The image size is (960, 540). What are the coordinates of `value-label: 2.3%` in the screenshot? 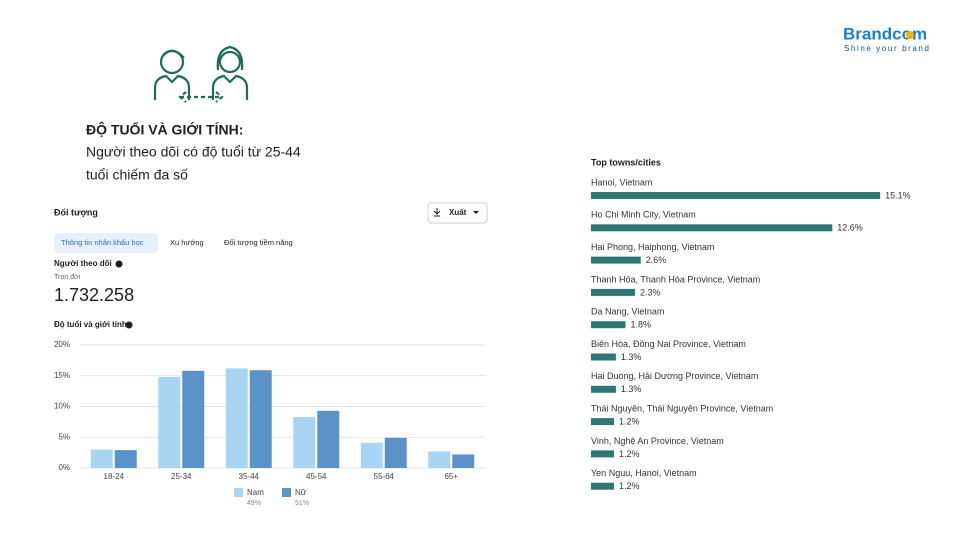 It's located at (650, 292).